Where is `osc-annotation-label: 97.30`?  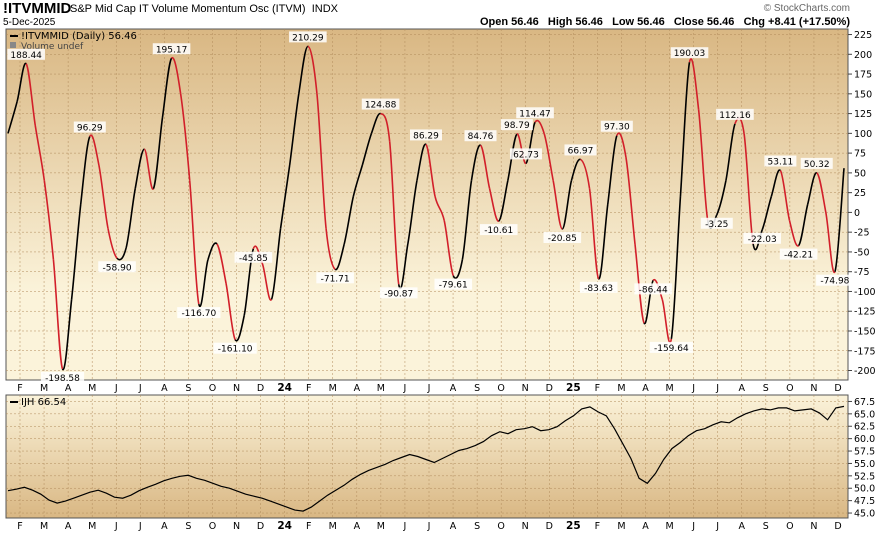 osc-annotation-label: 97.30 is located at coordinates (617, 128).